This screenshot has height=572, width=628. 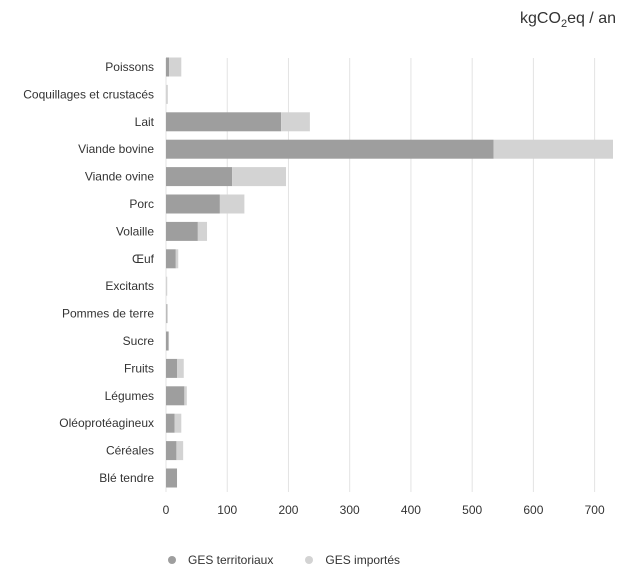 I want to click on x-tick-label: 0, so click(x=166, y=510).